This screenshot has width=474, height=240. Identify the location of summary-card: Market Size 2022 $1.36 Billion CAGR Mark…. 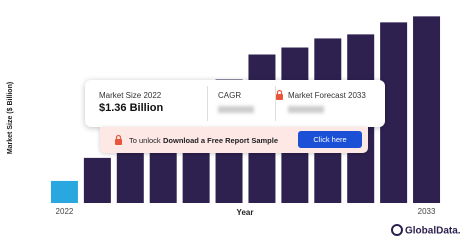
(235, 103).